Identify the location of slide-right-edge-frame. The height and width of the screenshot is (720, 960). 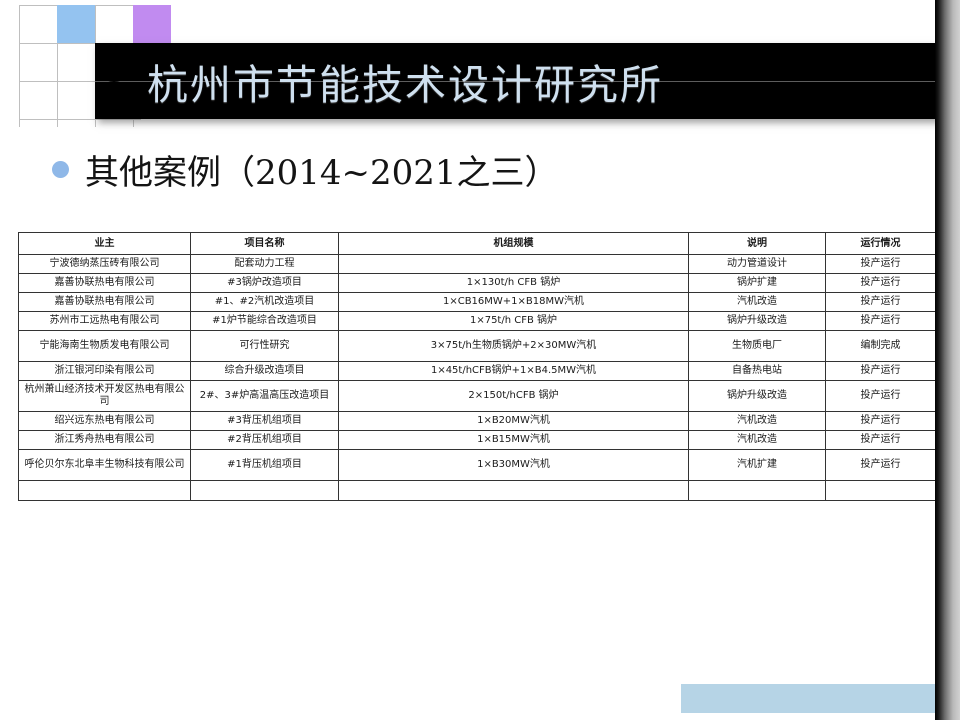
(947, 360).